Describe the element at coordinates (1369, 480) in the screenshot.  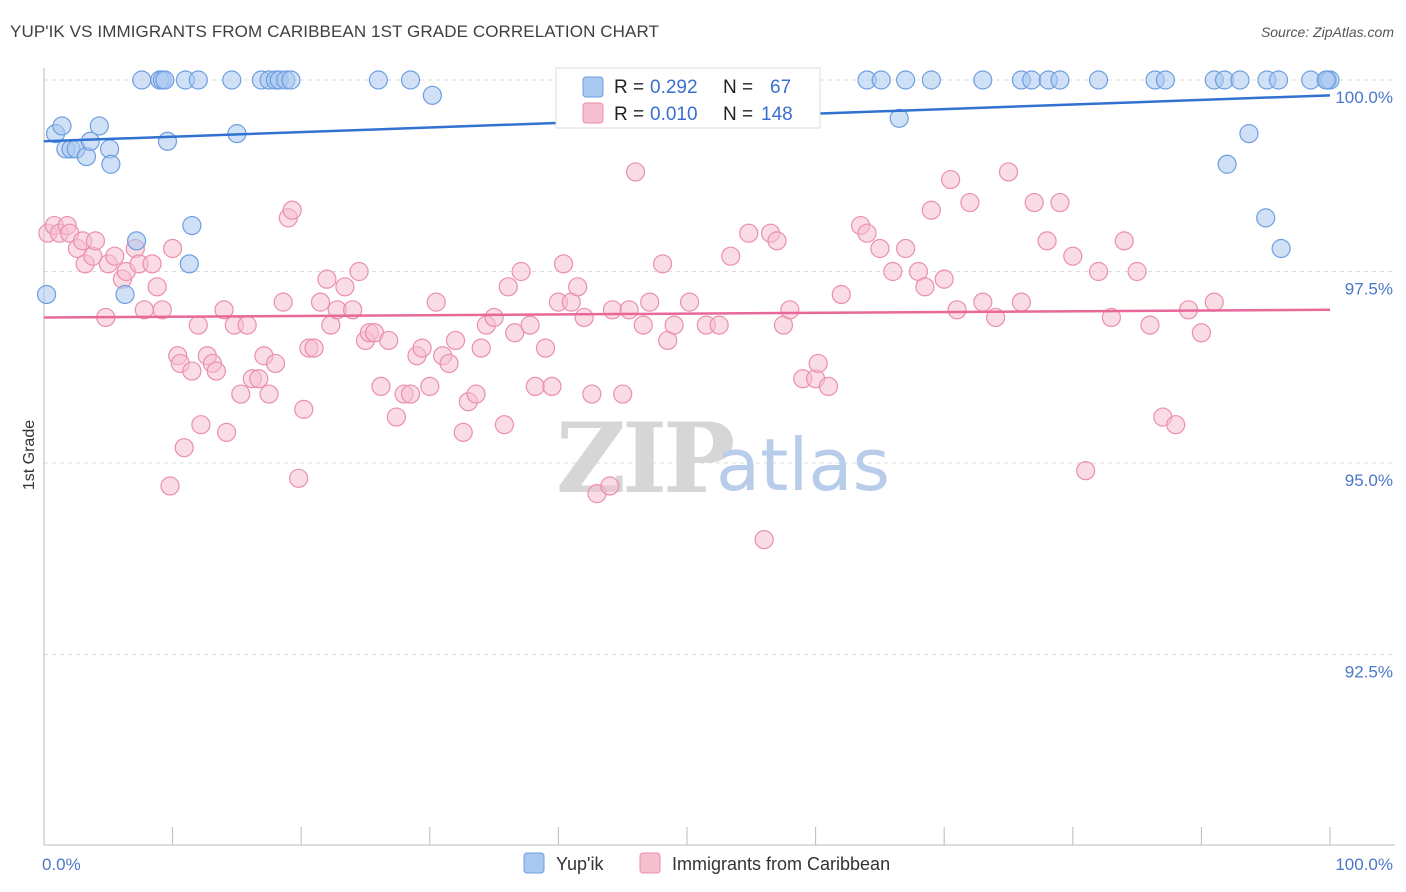
I see `y-tick-label-2: 95.0%` at that location.